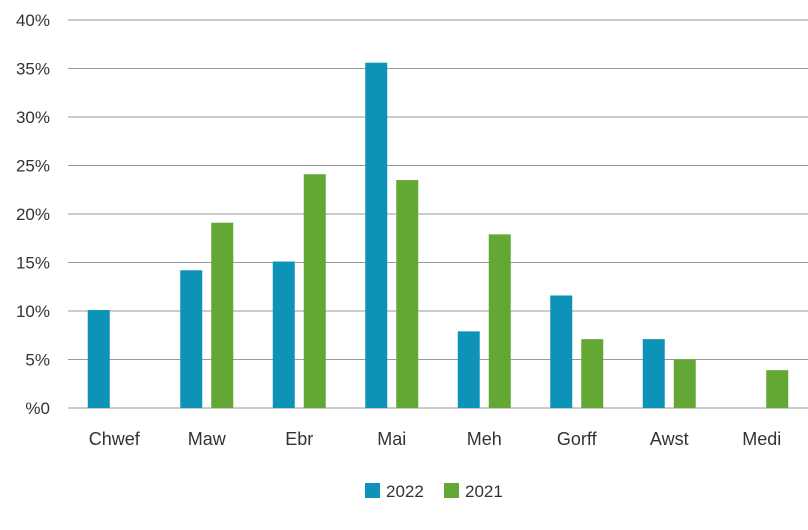  What do you see at coordinates (33, 311) in the screenshot?
I see `y-tick-label: 10%` at bounding box center [33, 311].